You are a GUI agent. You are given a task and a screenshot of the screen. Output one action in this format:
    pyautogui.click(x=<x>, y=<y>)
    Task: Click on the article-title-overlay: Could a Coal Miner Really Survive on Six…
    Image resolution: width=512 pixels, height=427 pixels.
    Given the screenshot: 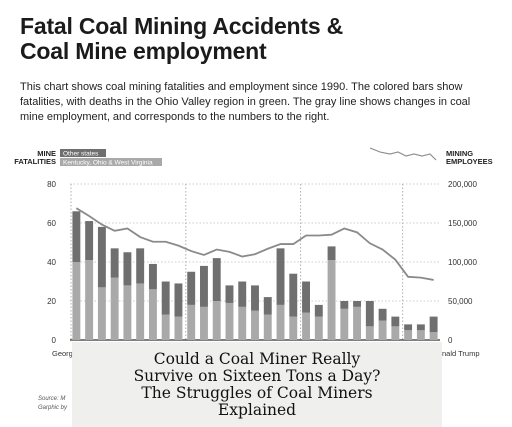 What is the action you would take?
    pyautogui.click(x=257, y=384)
    